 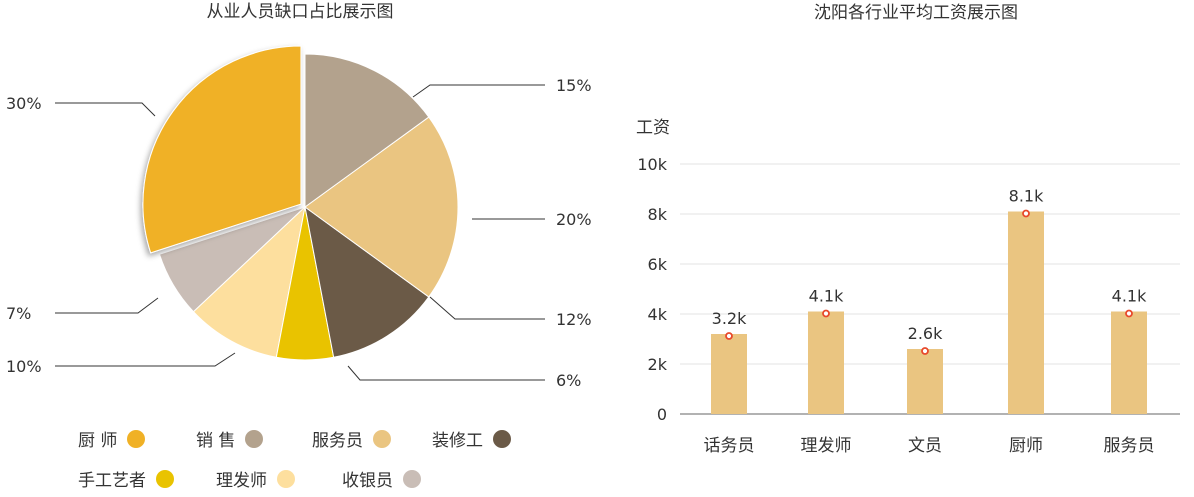 I want to click on y-tick-label: 4k, so click(x=658, y=314).